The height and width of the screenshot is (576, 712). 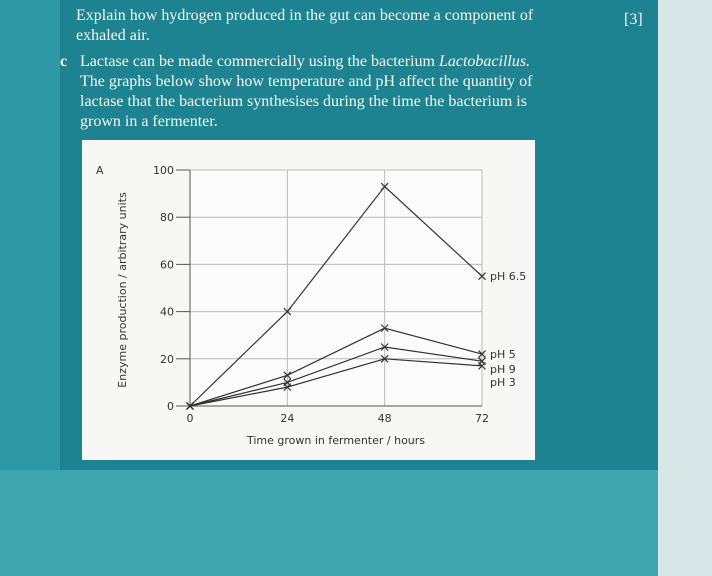 What do you see at coordinates (482, 418) in the screenshot?
I see `x-tick-label: 72` at bounding box center [482, 418].